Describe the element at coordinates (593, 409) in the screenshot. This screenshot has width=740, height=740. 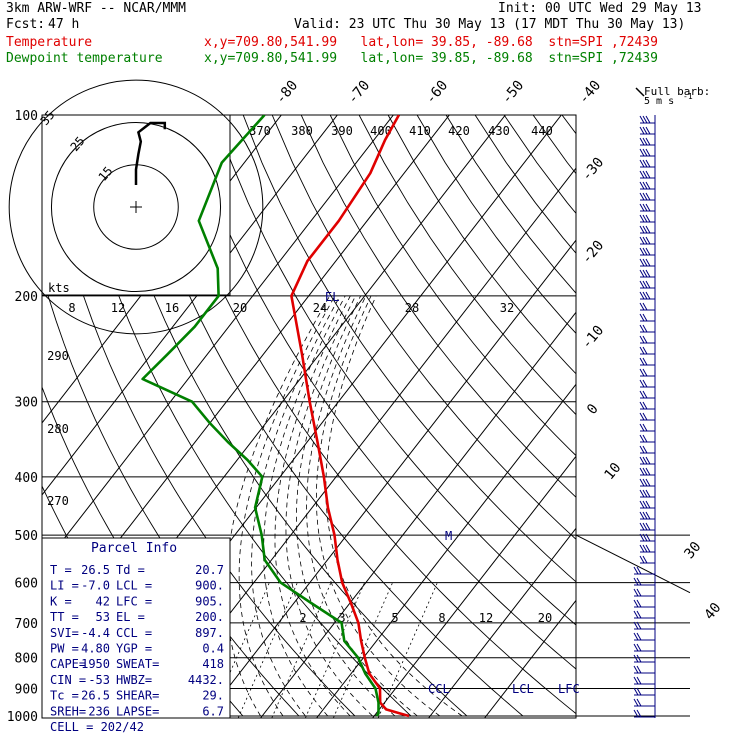
I see `isotherm-tick-label: 0` at that location.